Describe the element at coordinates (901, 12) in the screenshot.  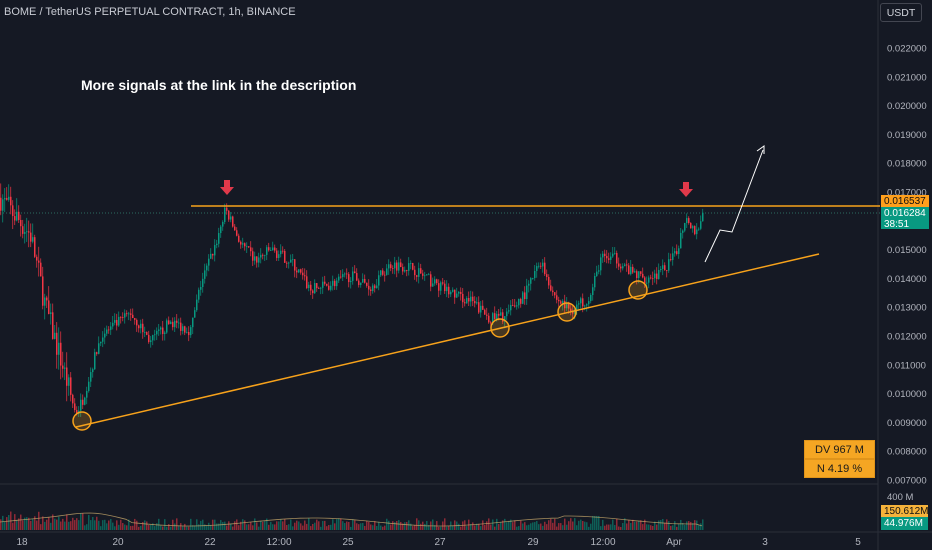
I see `currency-button: USDT` at that location.